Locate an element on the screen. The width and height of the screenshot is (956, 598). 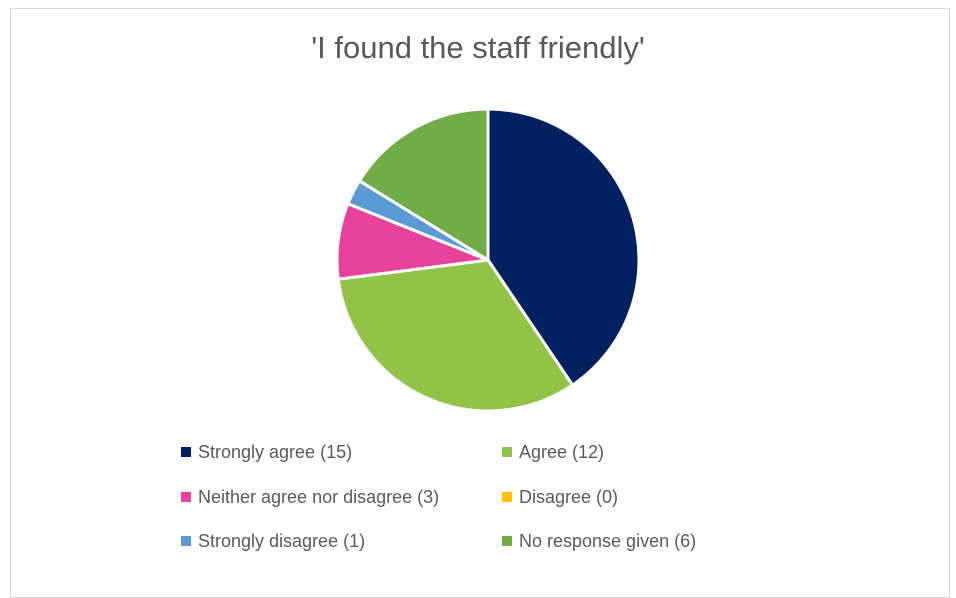
legend-item-6: No response given (6) is located at coordinates (599, 541).